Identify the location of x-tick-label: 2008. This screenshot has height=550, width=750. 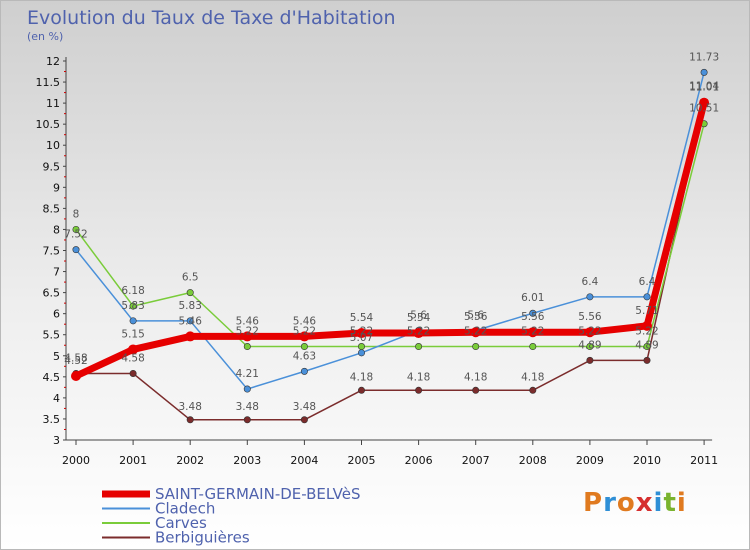
(533, 460).